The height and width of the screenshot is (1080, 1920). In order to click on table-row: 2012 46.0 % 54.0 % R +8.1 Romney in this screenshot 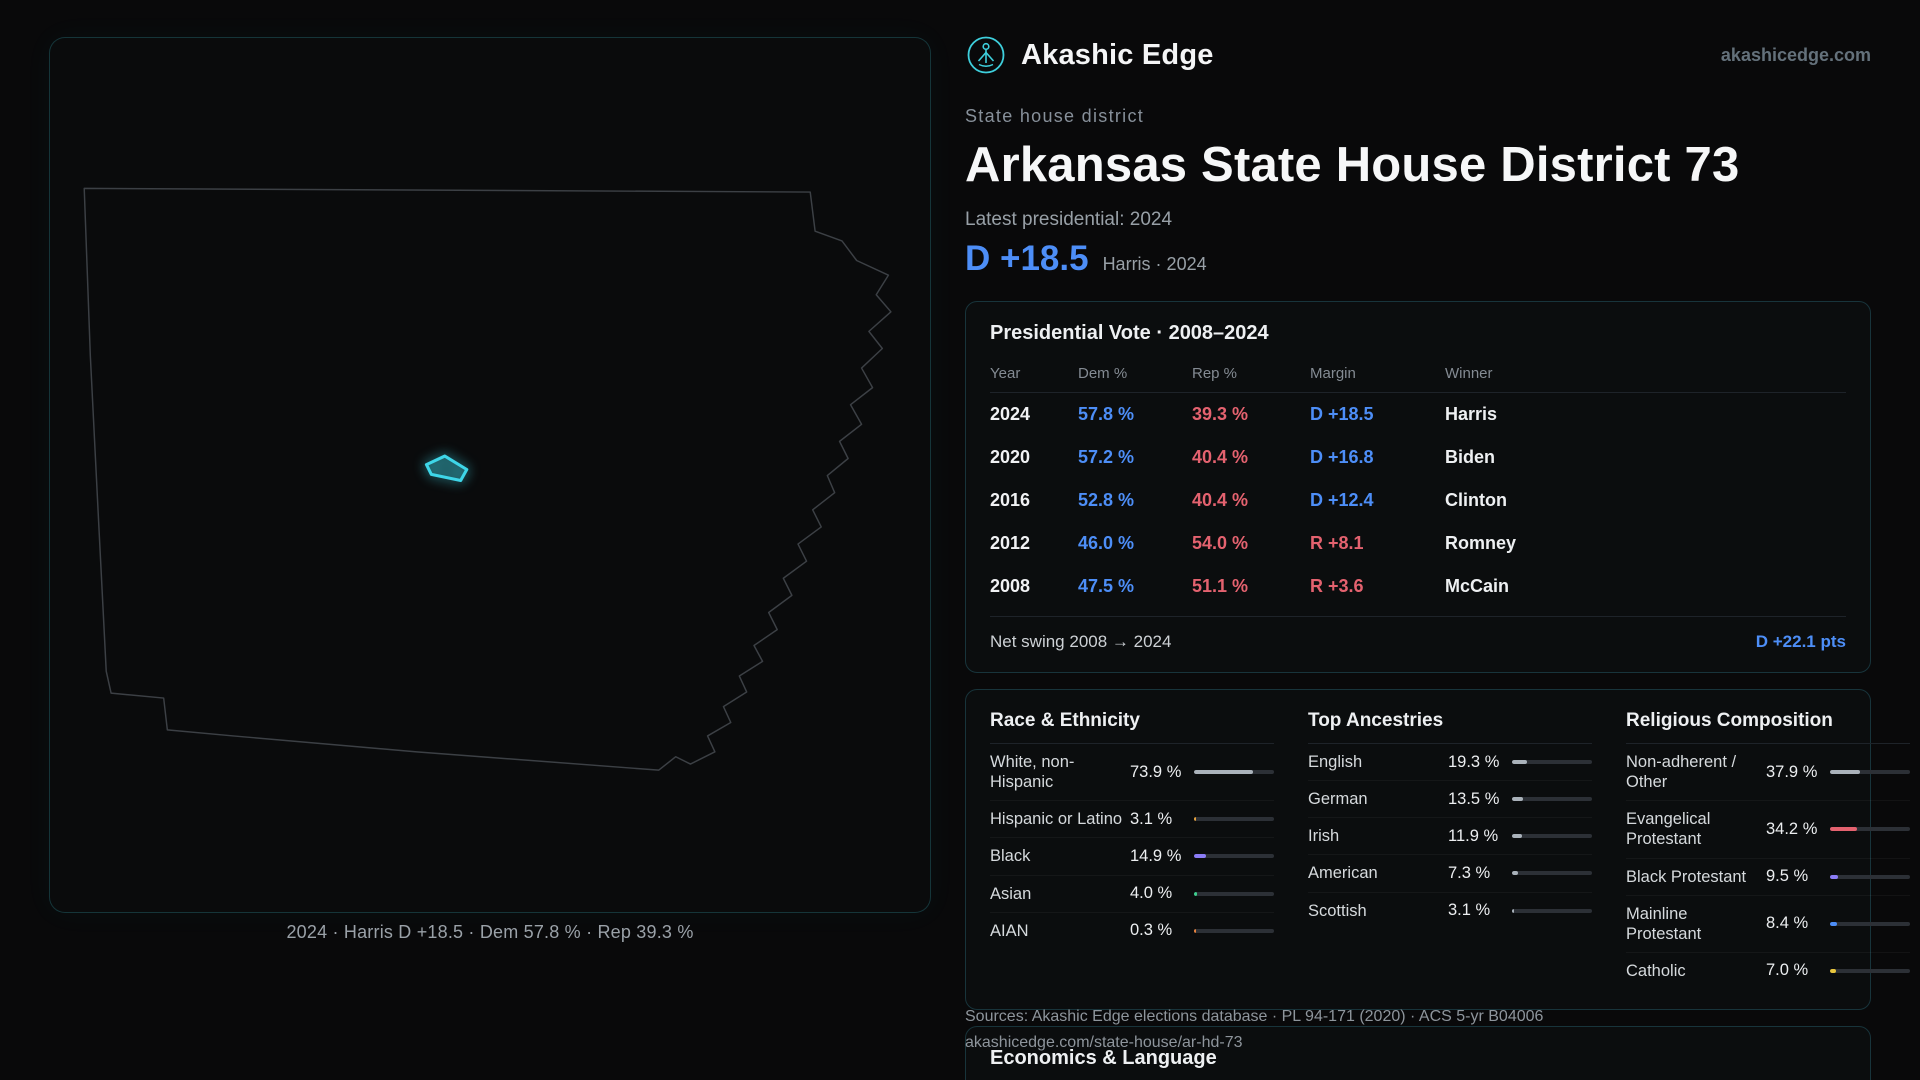, I will do `click(1418, 543)`.